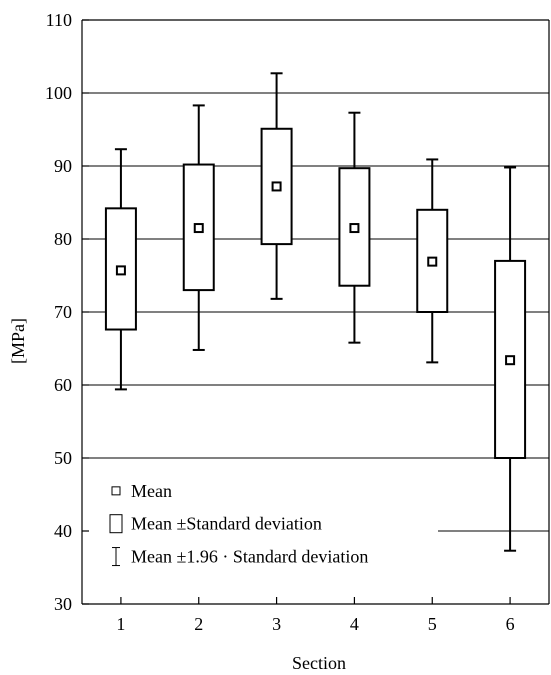 This screenshot has height=675, width=551. Describe the element at coordinates (63, 312) in the screenshot. I see `y-tick-label: 70` at that location.